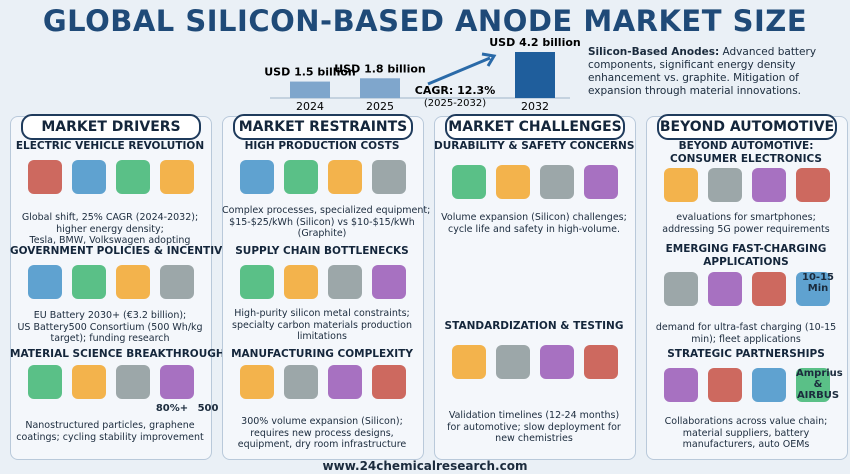 This screenshot has width=850, height=474. What do you see at coordinates (462, 69) in the screenshot?
I see `arrow` at bounding box center [462, 69].